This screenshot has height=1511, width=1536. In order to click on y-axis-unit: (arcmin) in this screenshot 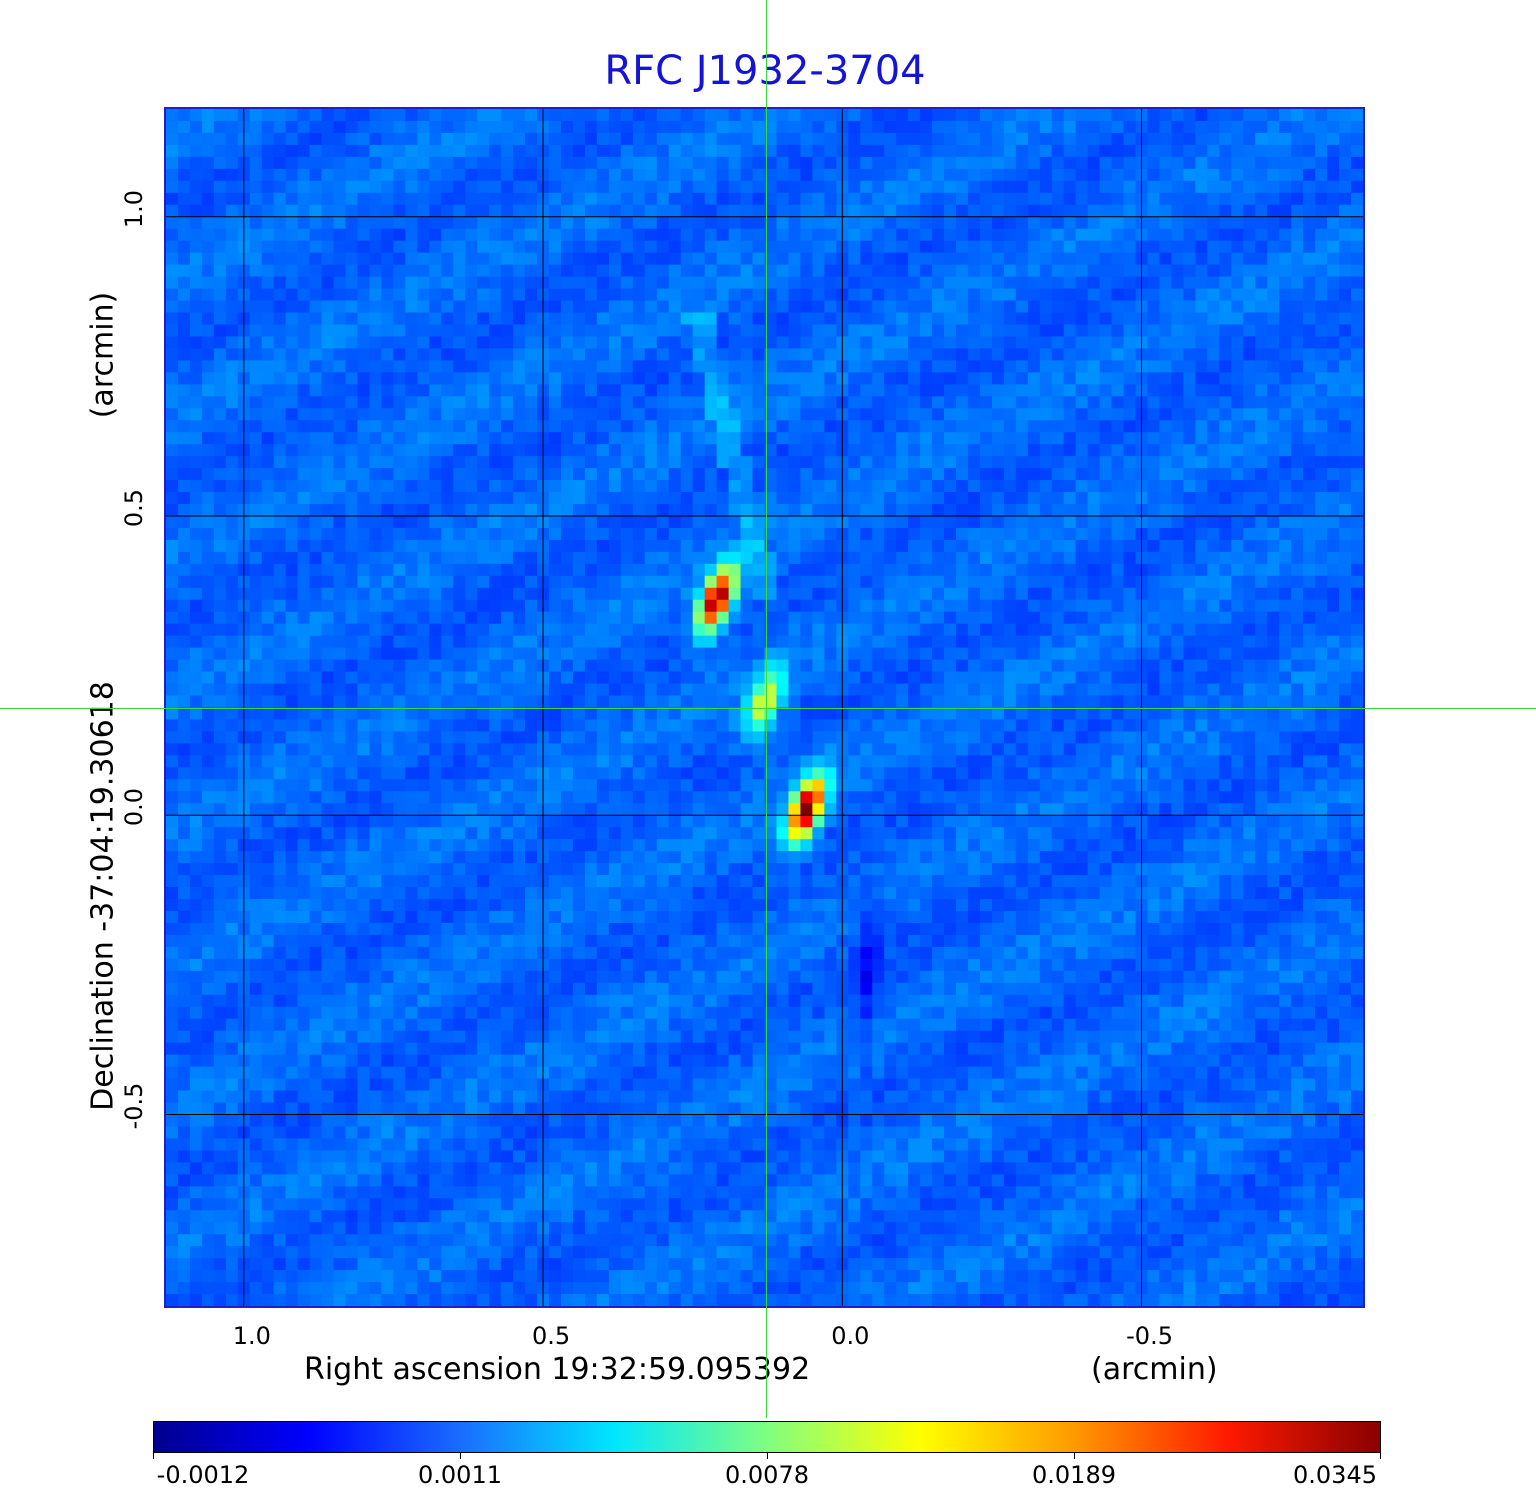, I will do `click(103, 355)`.